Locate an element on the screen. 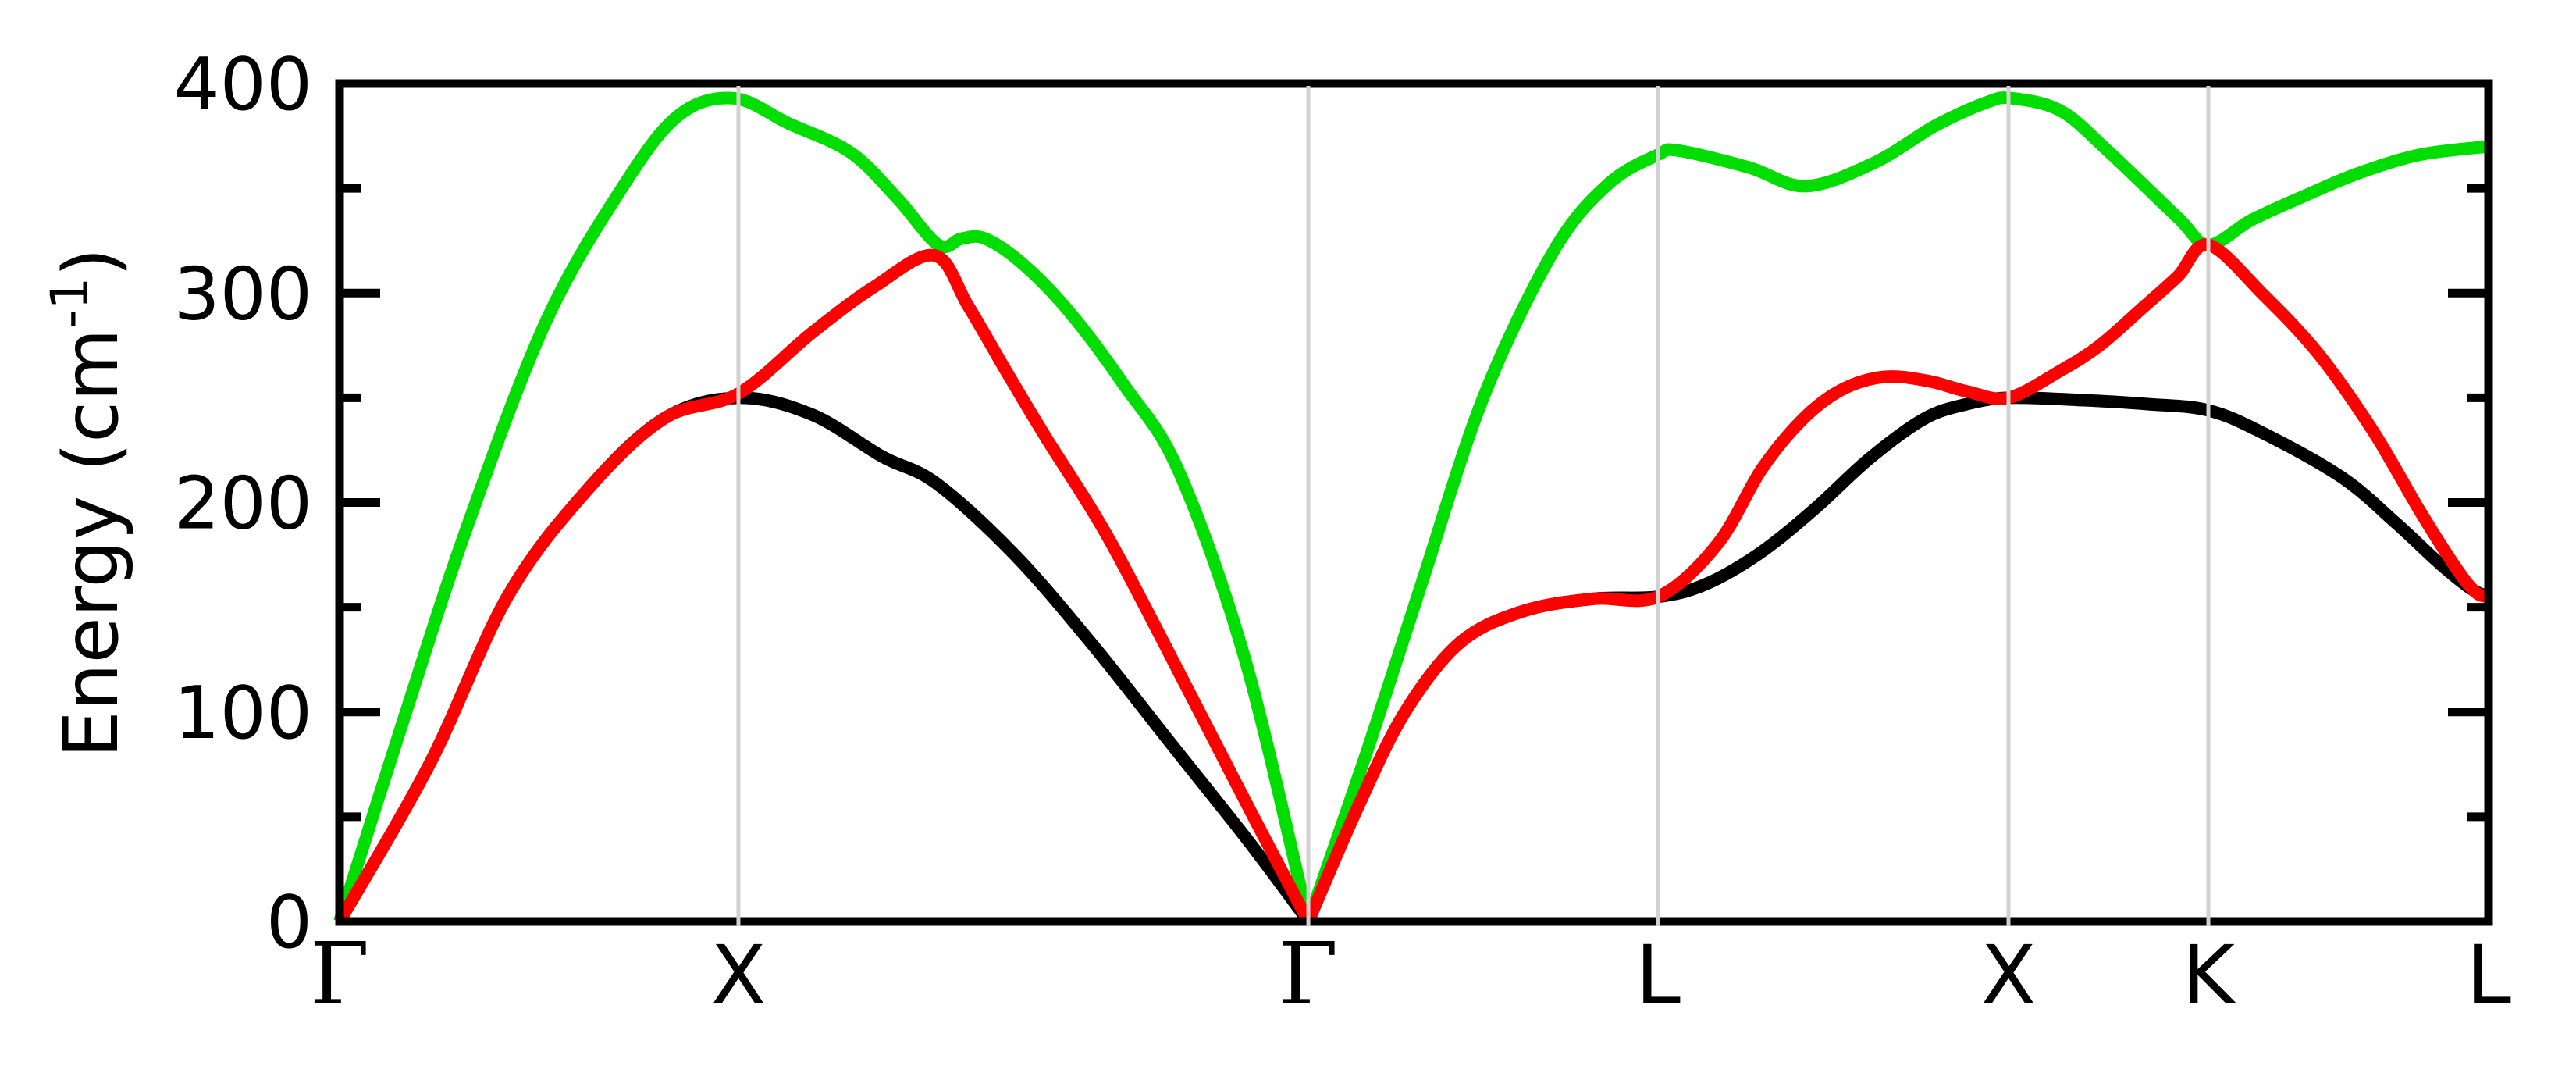  y-tick-label: 200 is located at coordinates (242, 504).